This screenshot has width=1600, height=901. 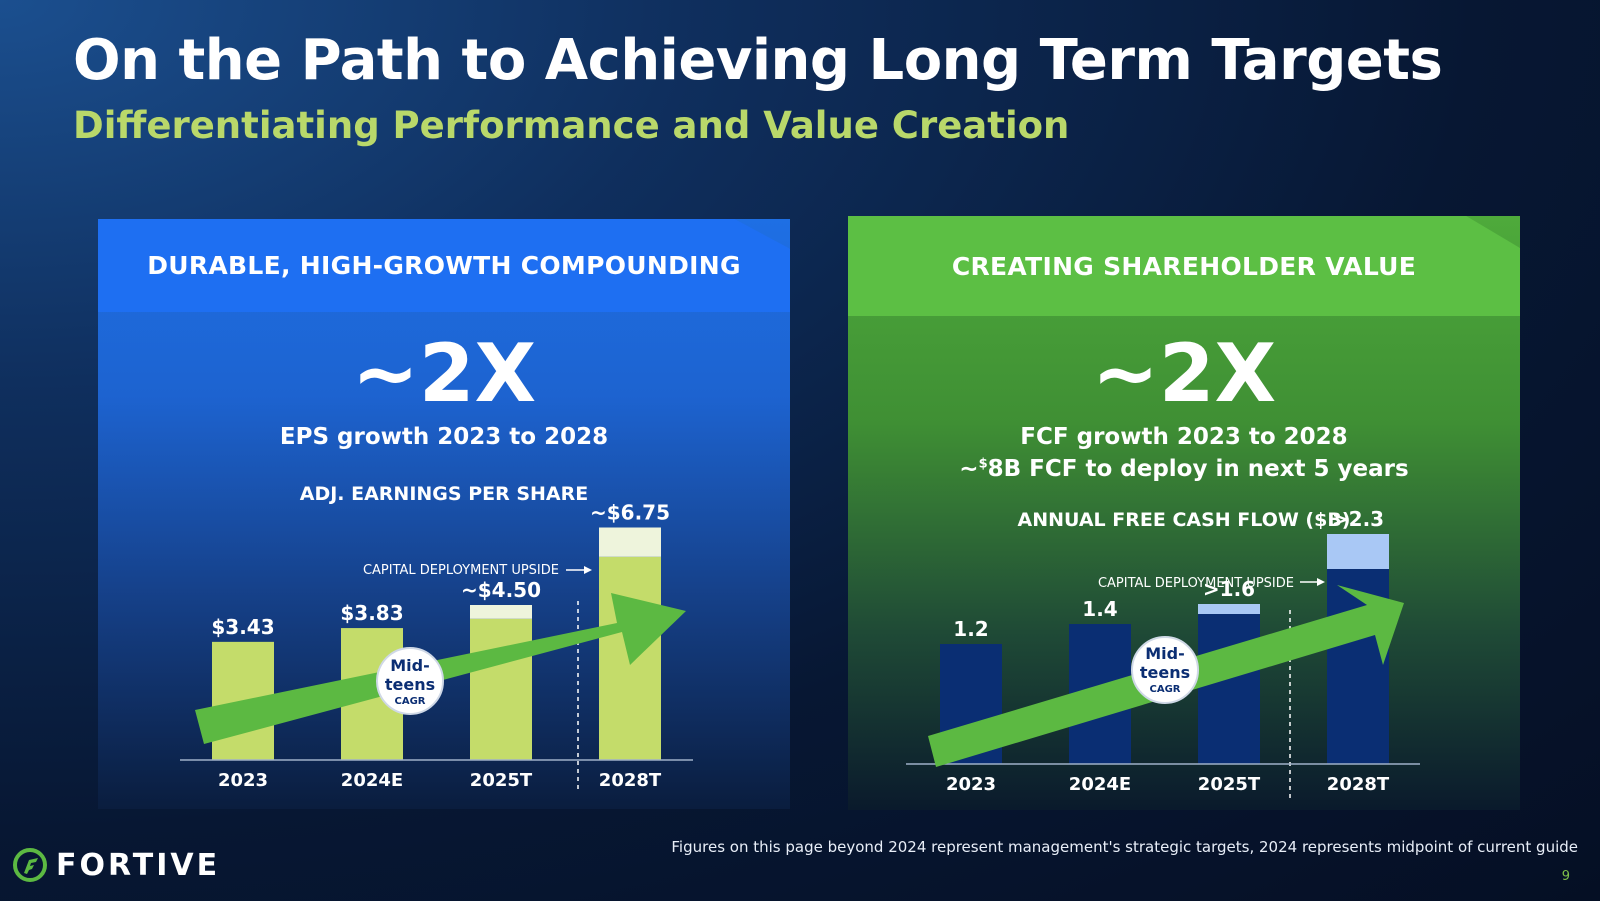 What do you see at coordinates (501, 612) in the screenshot?
I see `eps-upside-bar-2025t` at bounding box center [501, 612].